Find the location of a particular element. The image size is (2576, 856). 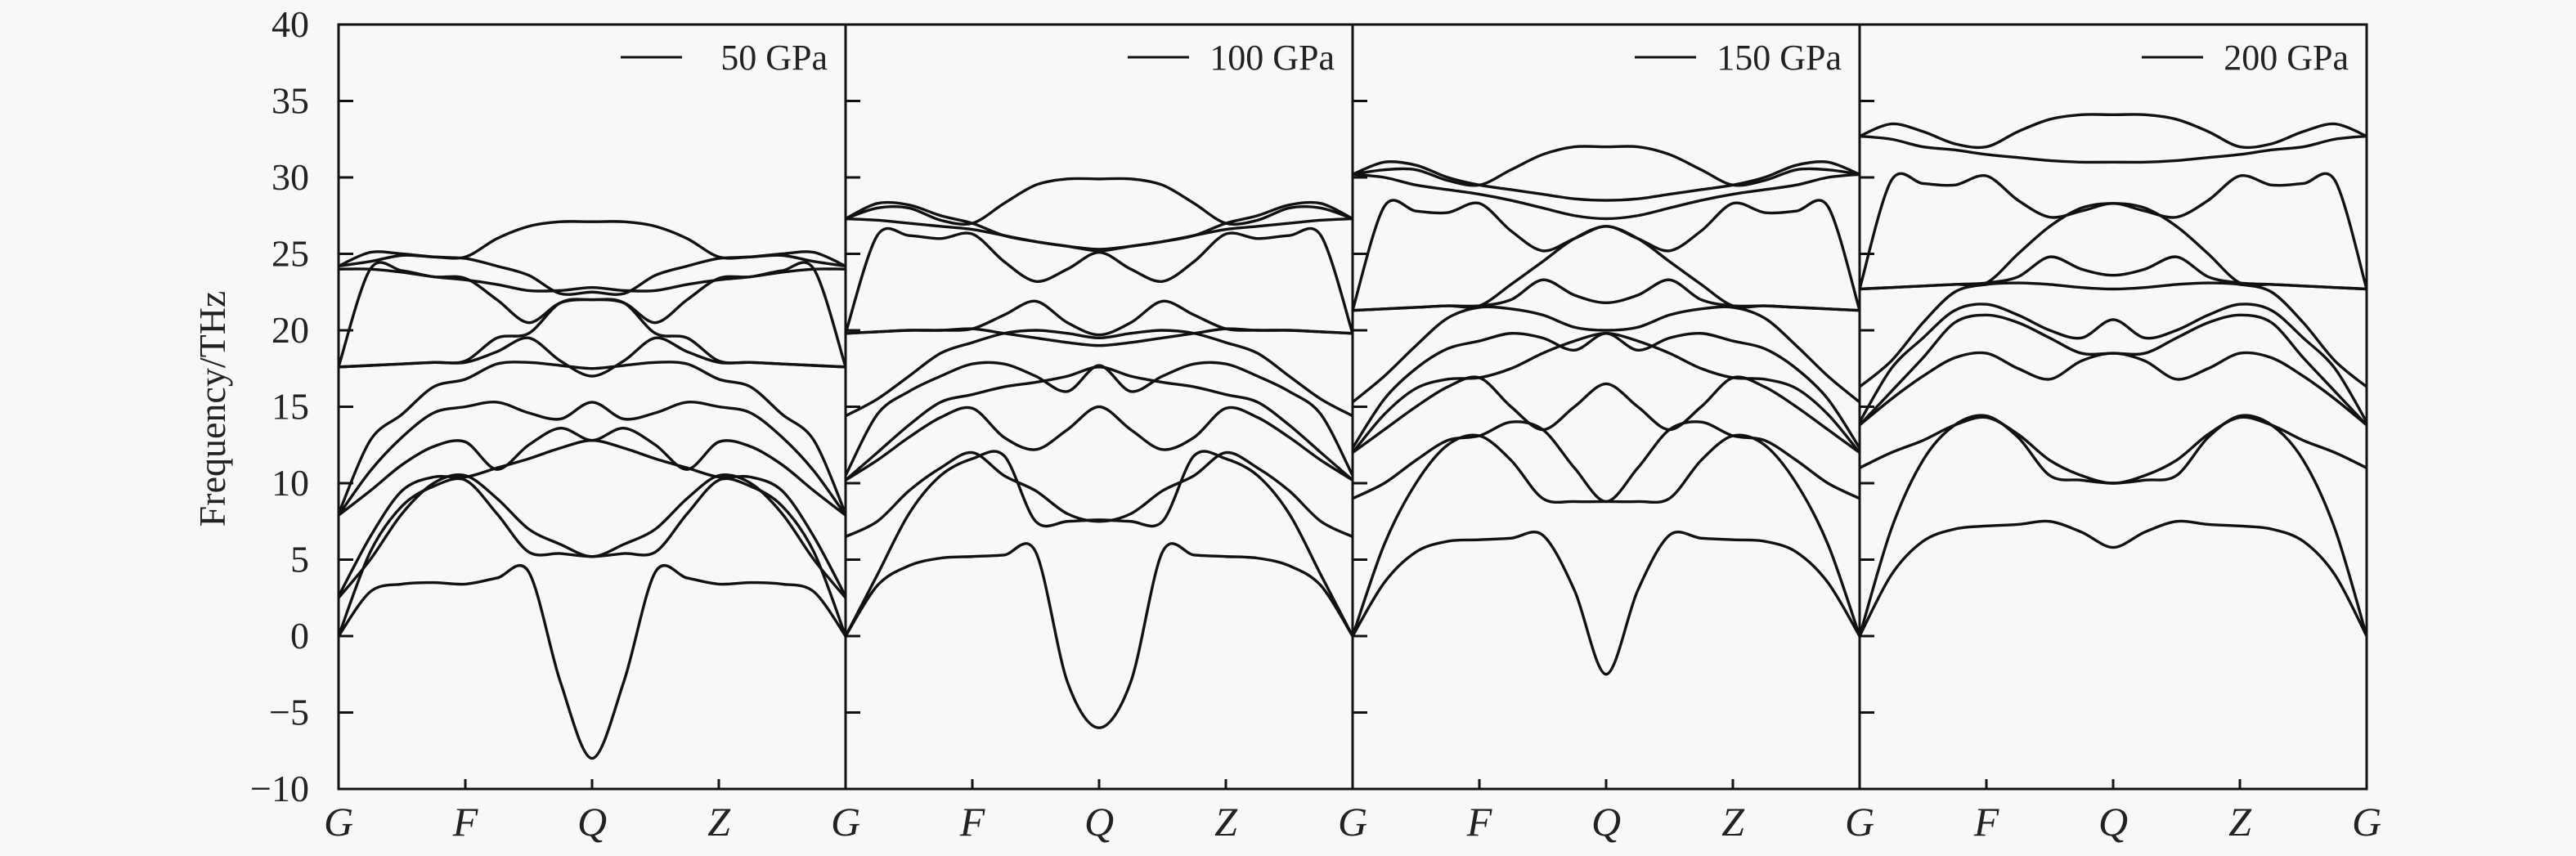

y-tick-label: −10 is located at coordinates (279, 788).